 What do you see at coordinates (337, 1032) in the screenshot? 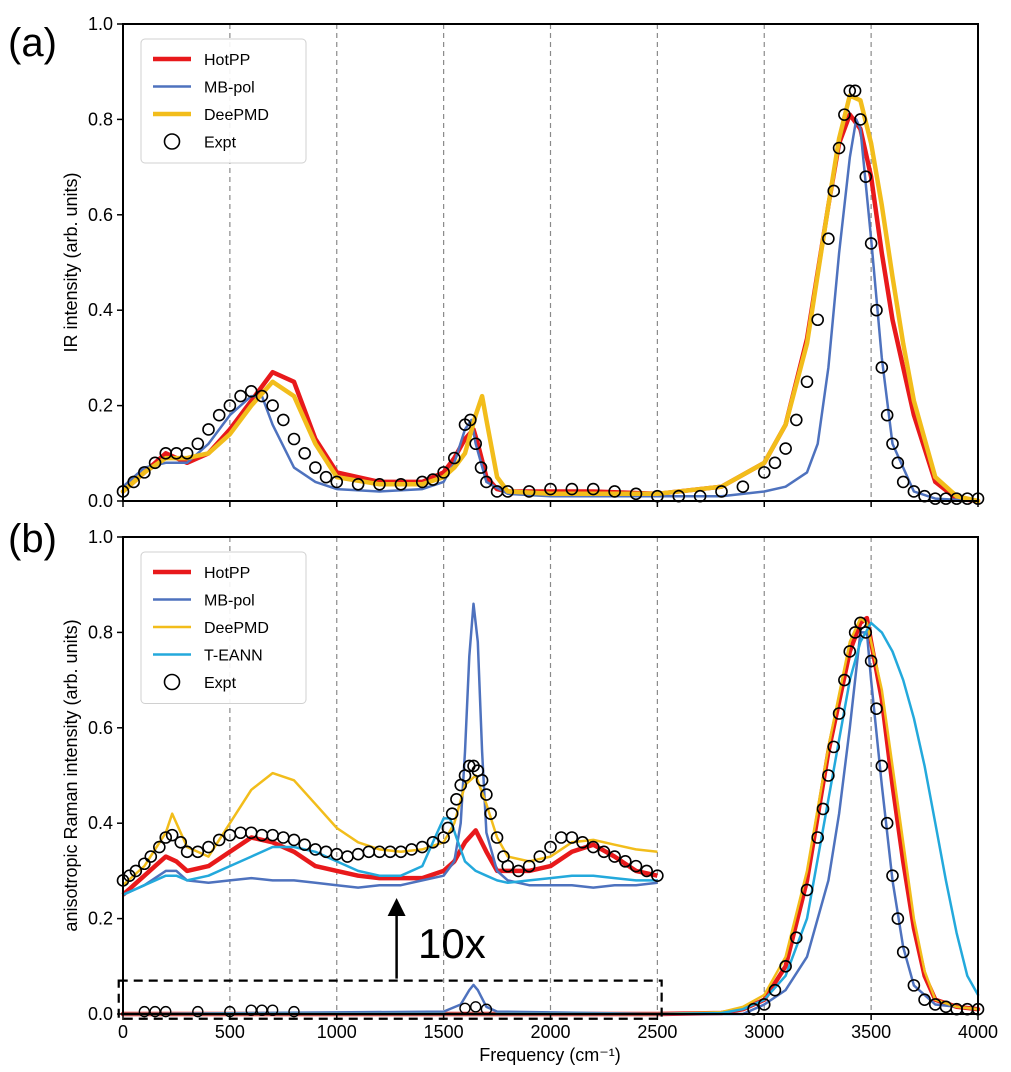
I see `x-tick-label: 1000` at bounding box center [337, 1032].